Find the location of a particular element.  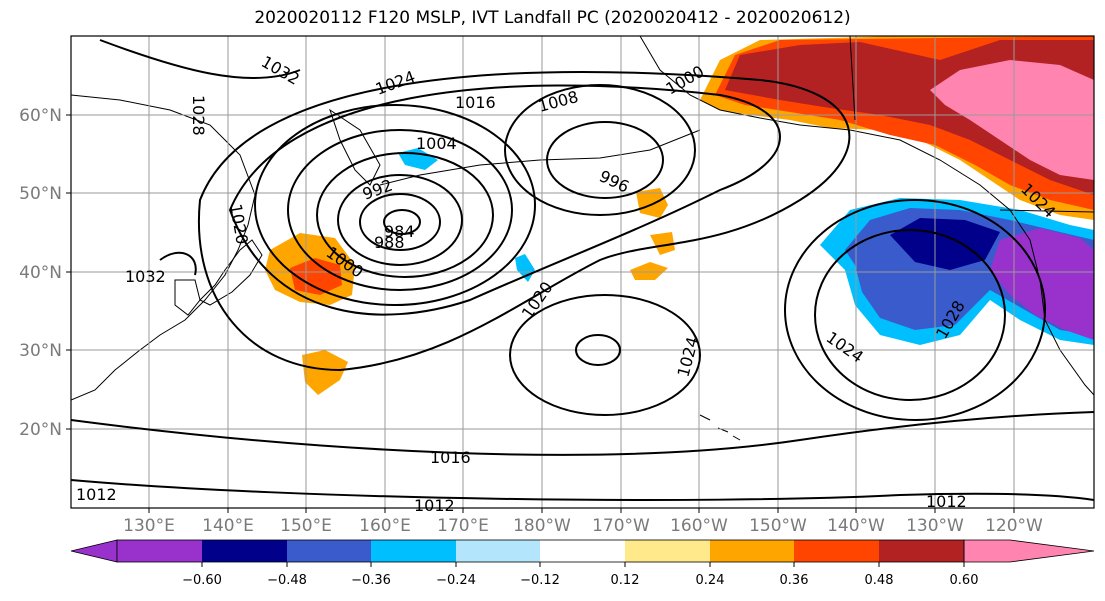

lon-tick-label: 130°E is located at coordinates (149, 526).